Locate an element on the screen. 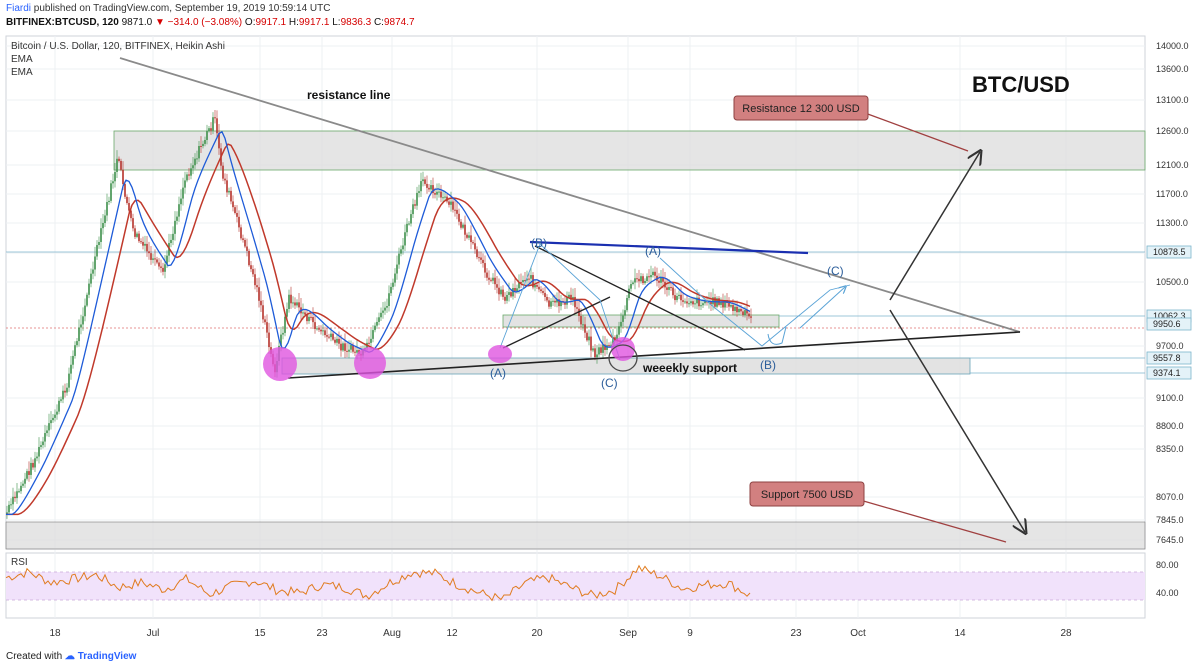 This screenshot has height=670, width=1200. time-axis: 18 Jul 15 23 Aug 12 20 Sep 9 23 Oct 14 28 is located at coordinates (560, 633).